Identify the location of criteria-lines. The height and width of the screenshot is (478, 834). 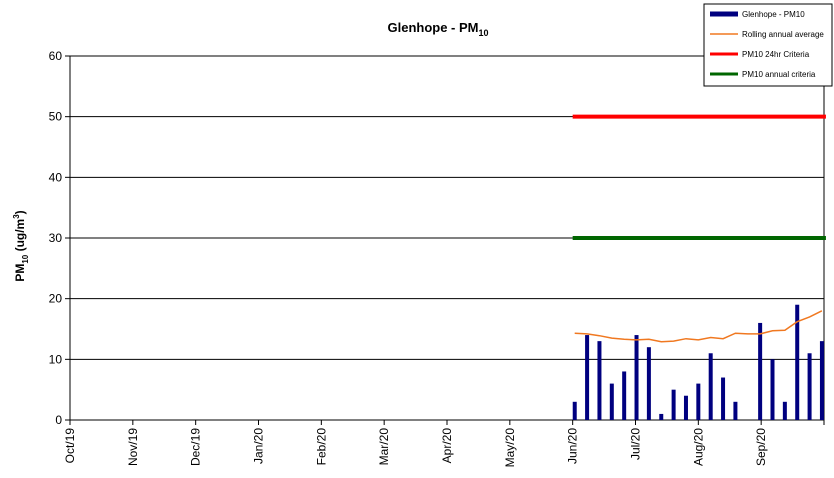
(699, 177).